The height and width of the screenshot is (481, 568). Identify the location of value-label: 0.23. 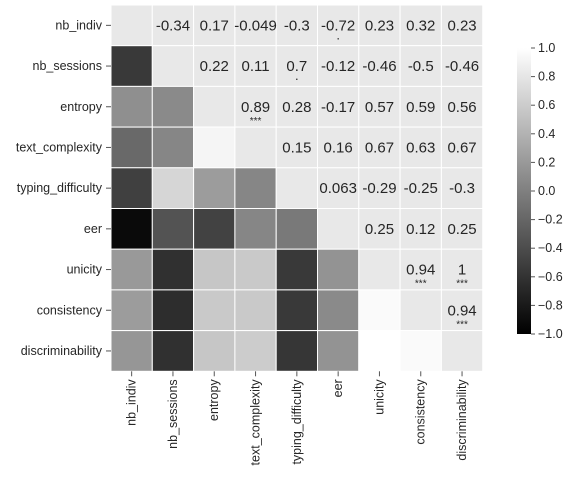
(379, 25).